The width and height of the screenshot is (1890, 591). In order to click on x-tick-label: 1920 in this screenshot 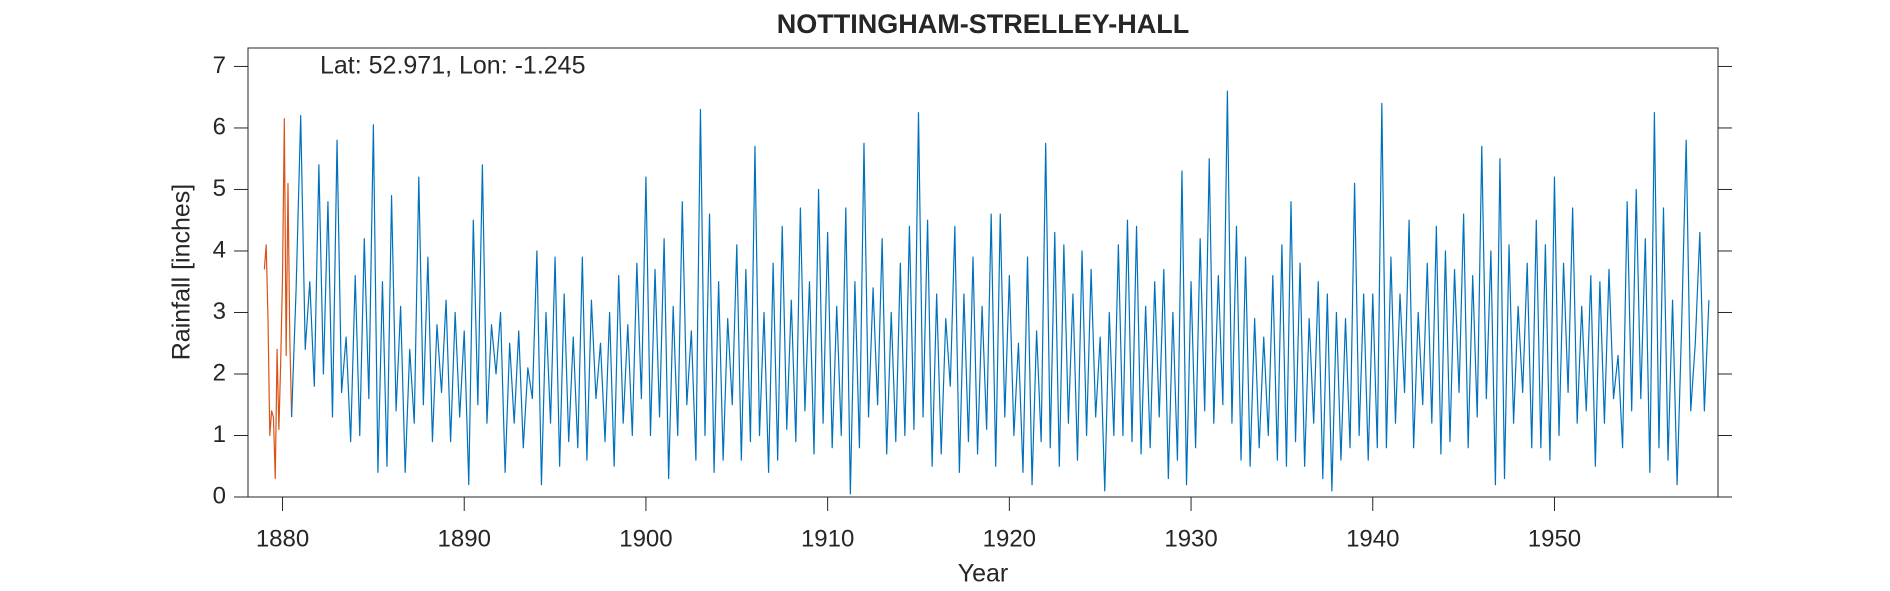, I will do `click(1009, 538)`.